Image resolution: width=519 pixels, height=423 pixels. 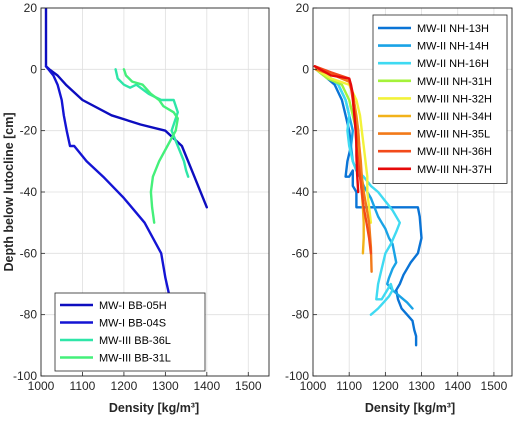 I want to click on left-x-axis-label: Density [kg/m³], so click(x=154, y=408).